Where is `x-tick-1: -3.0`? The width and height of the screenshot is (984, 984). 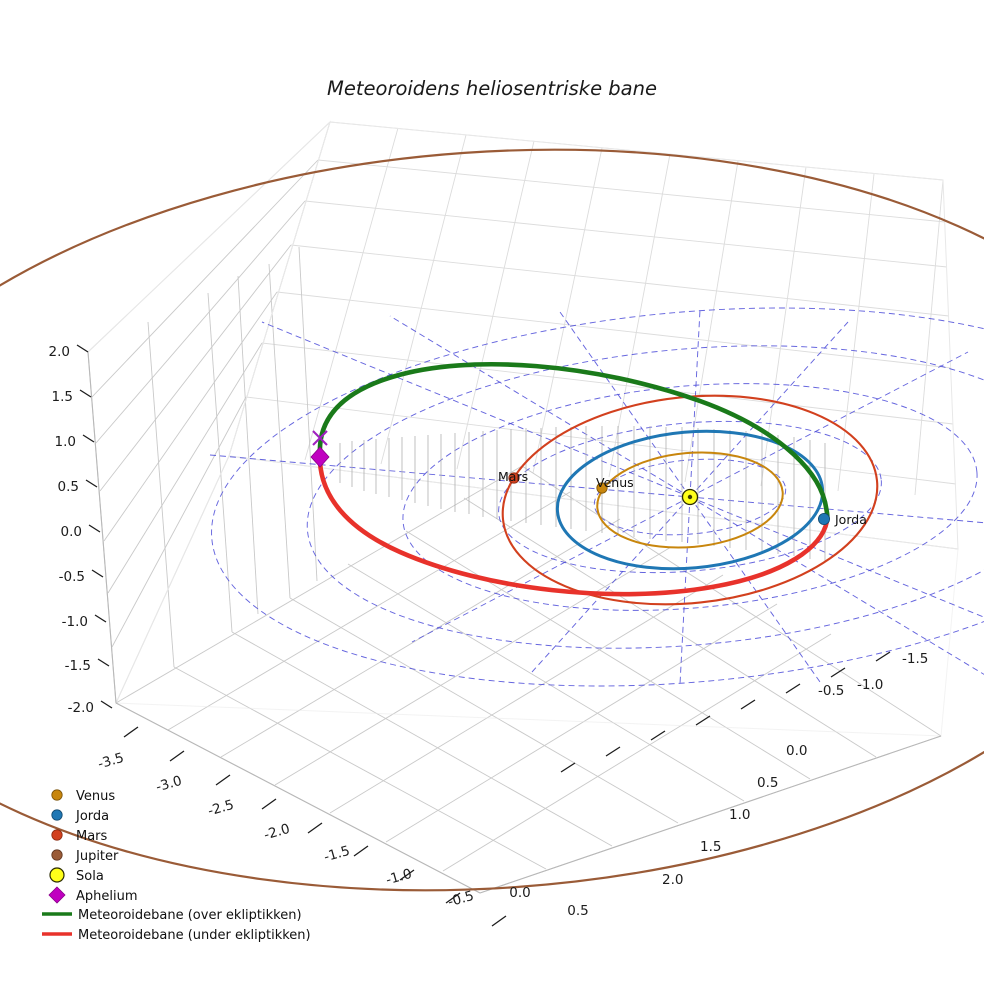 x-tick-1: -3.0 is located at coordinates (169, 784).